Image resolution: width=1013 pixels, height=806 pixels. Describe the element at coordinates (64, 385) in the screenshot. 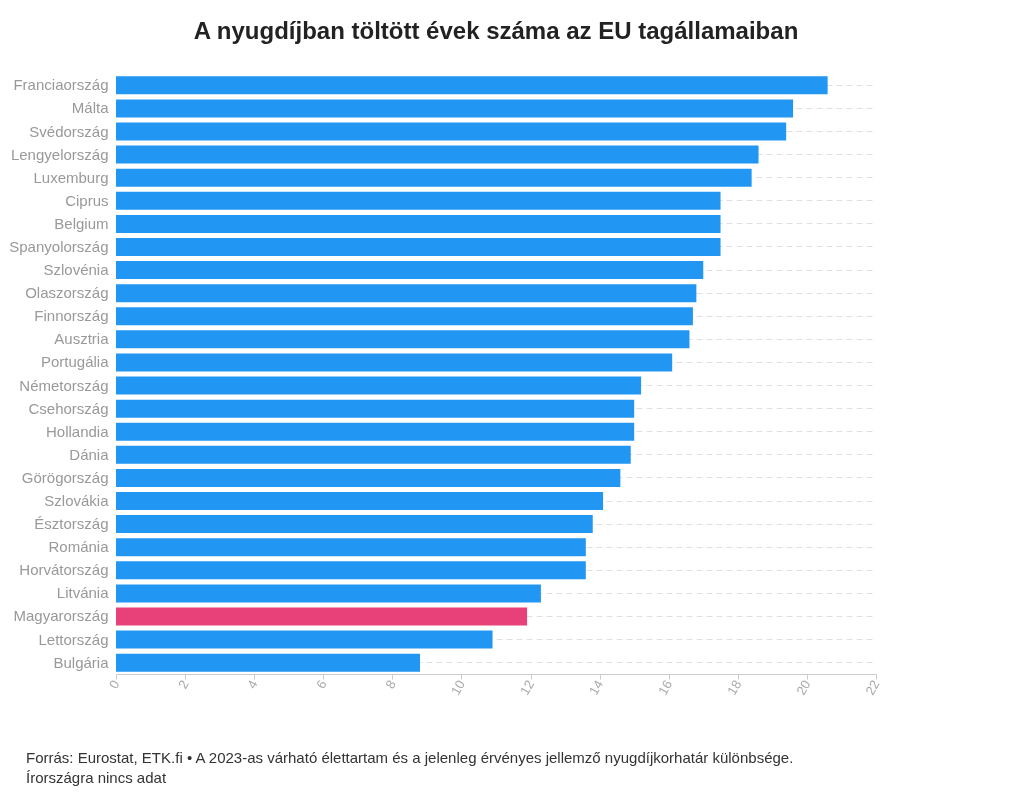

I see `y-tick-label: Németország` at that location.